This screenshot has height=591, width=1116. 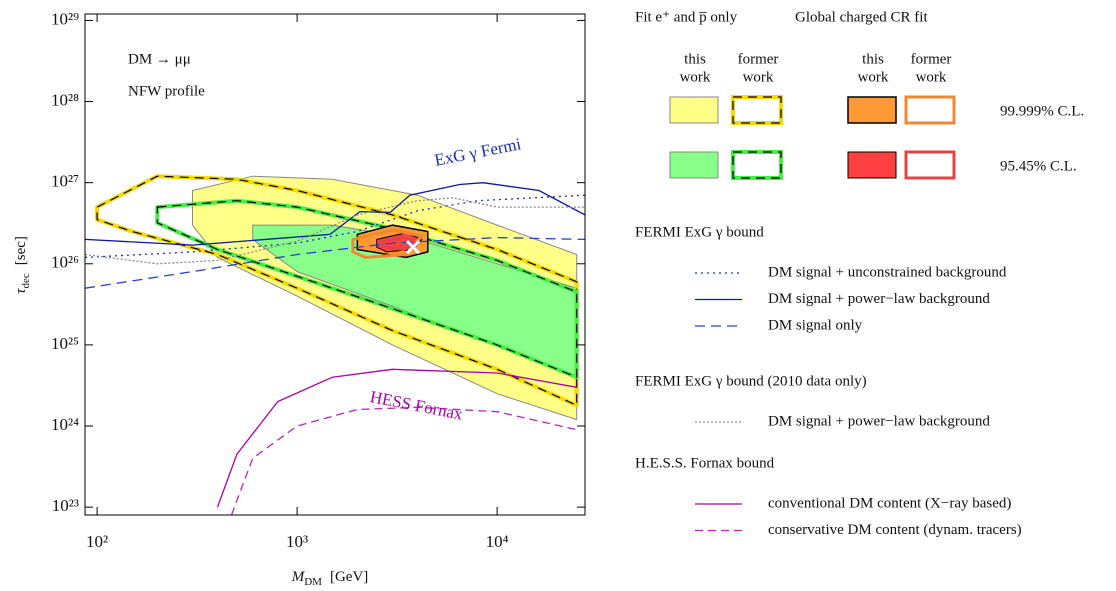 I want to click on y-tick-label: 10²⁵, so click(x=65, y=343).